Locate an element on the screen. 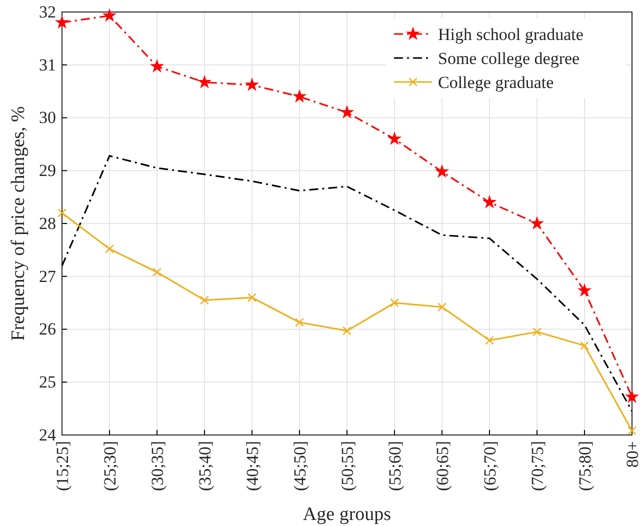 This screenshot has height=526, width=642. x-tick-label: (30;35] is located at coordinates (157, 466).